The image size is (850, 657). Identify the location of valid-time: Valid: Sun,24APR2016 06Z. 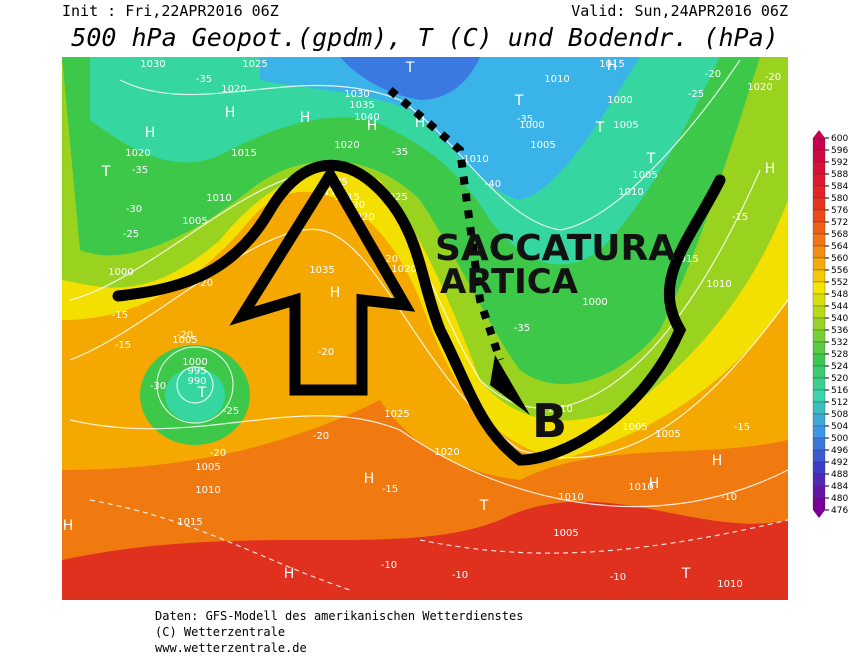
(679, 11).